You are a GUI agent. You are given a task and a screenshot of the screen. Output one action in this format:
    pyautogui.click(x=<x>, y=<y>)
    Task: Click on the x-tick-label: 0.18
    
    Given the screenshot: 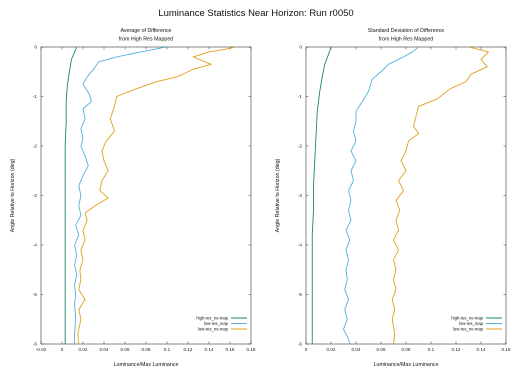 What is the action you would take?
    pyautogui.click(x=251, y=349)
    